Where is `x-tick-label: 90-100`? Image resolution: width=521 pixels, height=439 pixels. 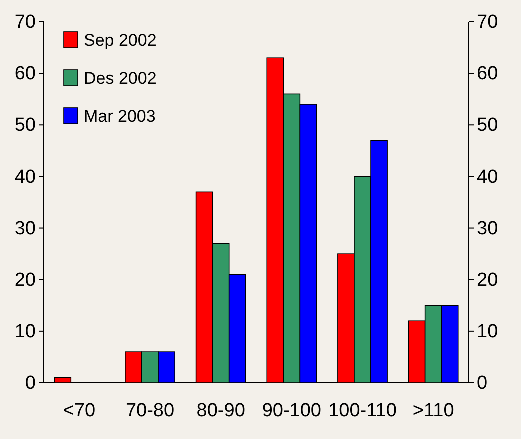
x-tick-label: 90-100 is located at coordinates (292, 411).